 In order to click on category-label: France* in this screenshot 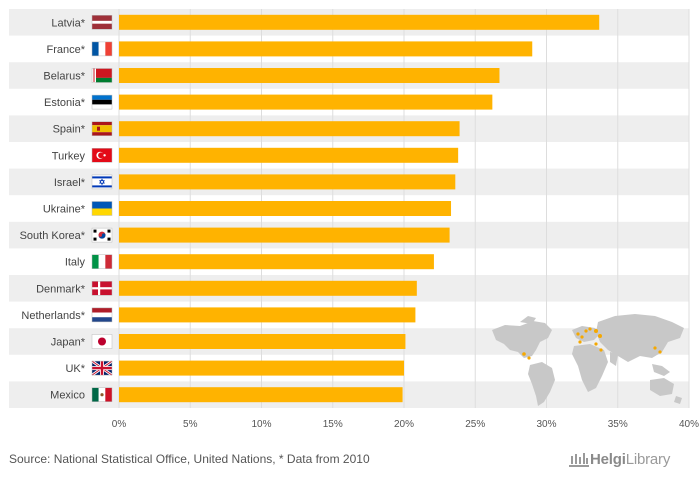, I will do `click(65, 50)`.